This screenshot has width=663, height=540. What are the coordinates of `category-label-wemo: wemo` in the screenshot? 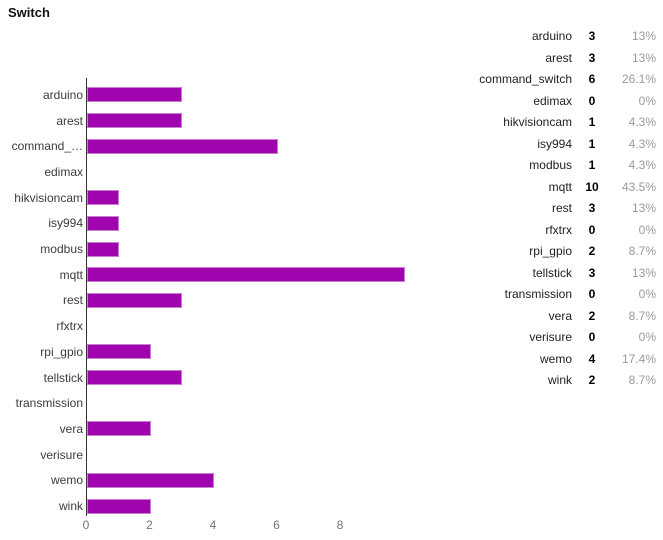 It's located at (66, 480).